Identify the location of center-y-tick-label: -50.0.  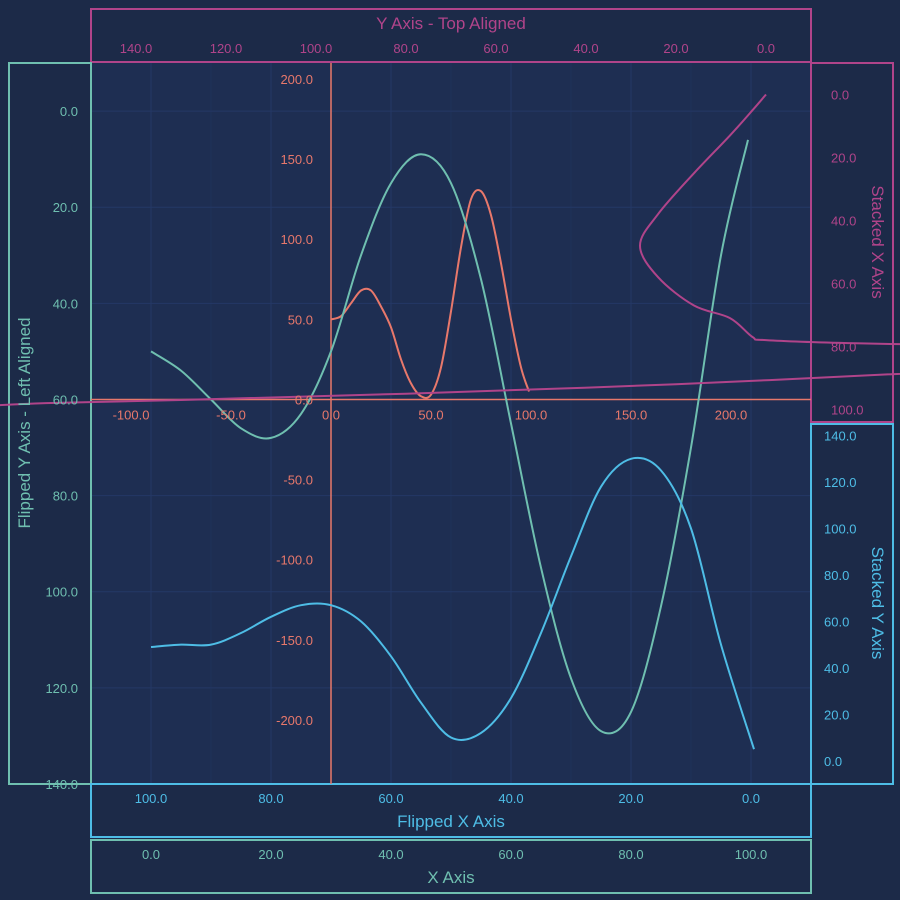
(298, 480).